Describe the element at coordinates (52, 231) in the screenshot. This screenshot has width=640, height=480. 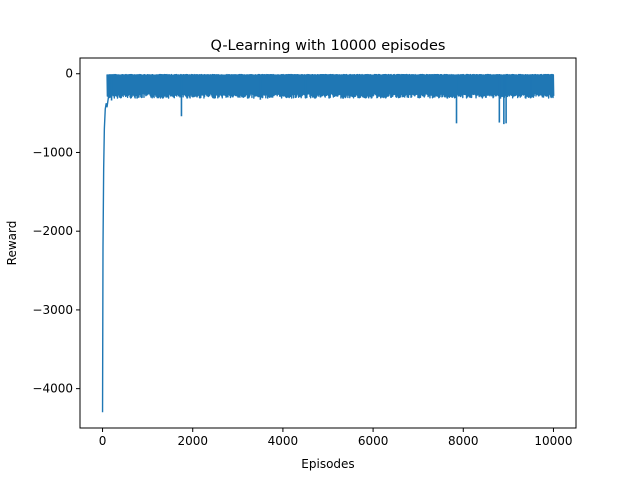
I see `y-tick-label: −2000` at that location.